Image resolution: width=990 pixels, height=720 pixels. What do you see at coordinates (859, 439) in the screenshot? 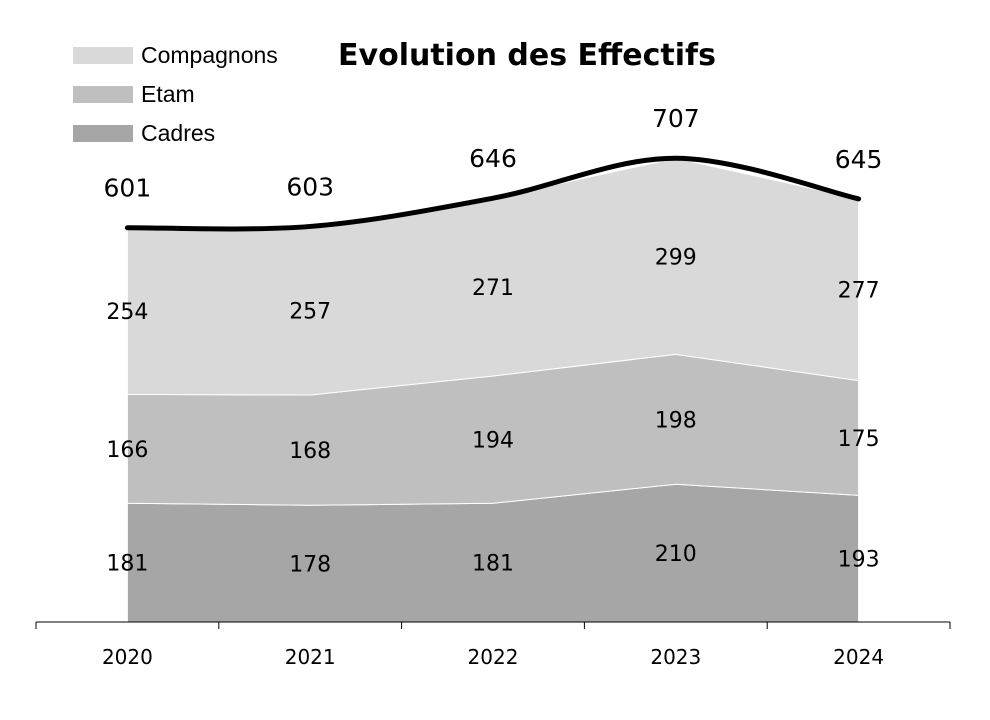
I see `data-label-etam: 175` at bounding box center [859, 439].